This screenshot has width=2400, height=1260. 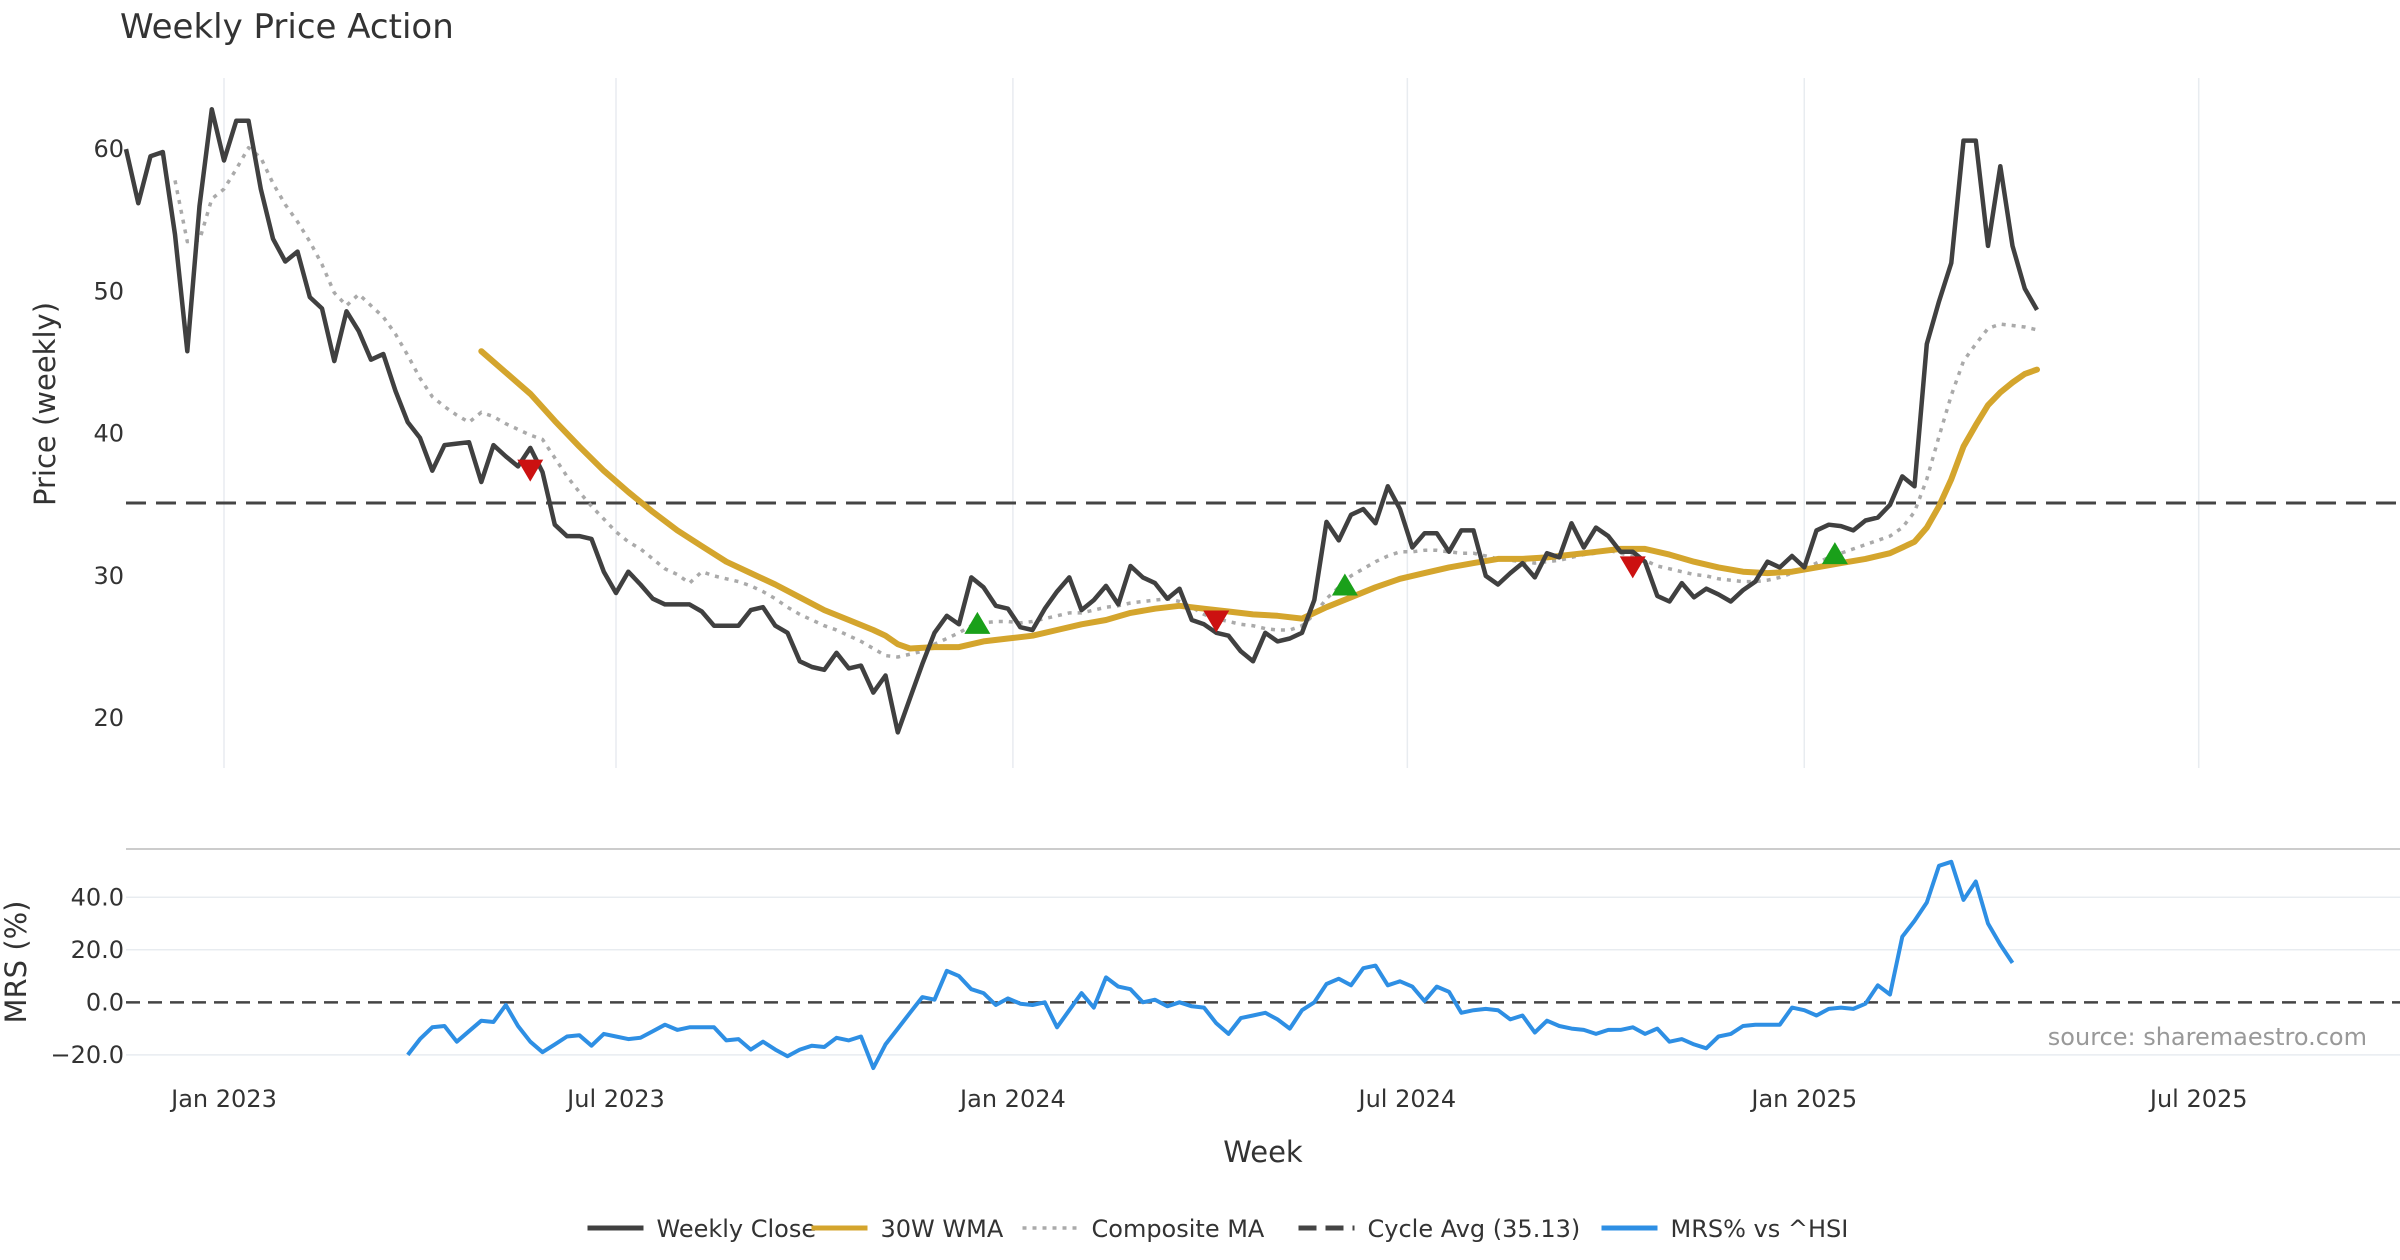 What do you see at coordinates (2198, 1099) in the screenshot?
I see `x-tick-label: Jul 2025` at bounding box center [2198, 1099].